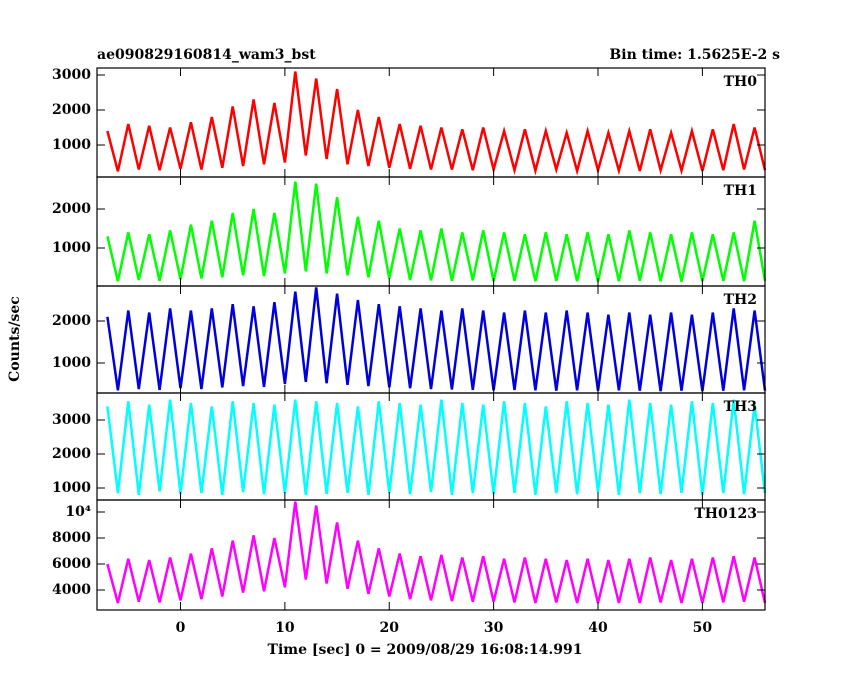 The image size is (850, 680). I want to click on panel-label: TH1, so click(740, 191).